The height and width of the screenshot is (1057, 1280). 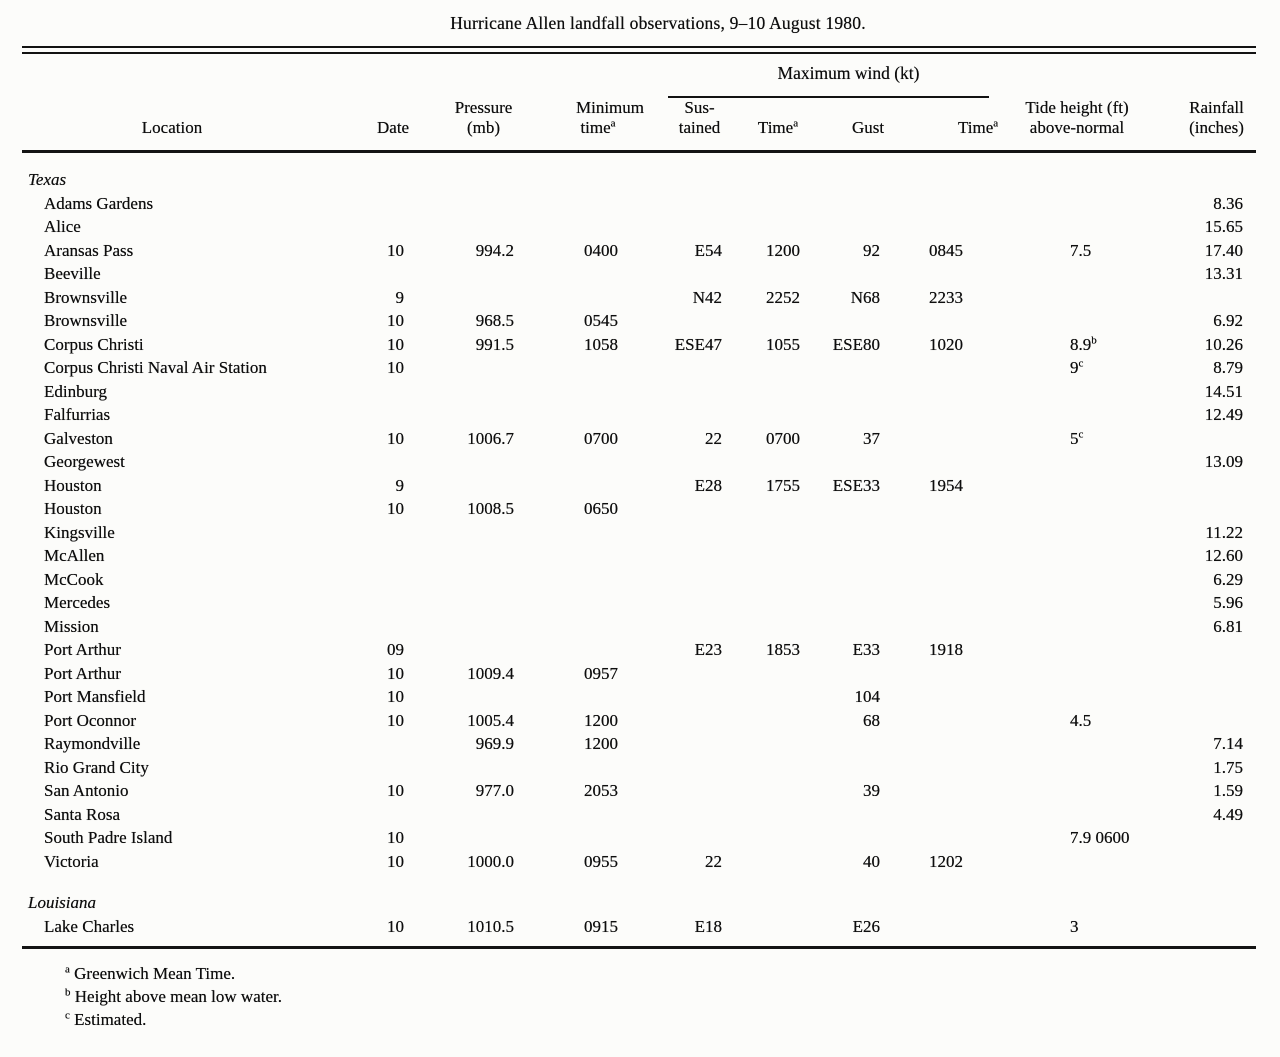 I want to click on cell-rainfall: 8.79, so click(x=1228, y=367).